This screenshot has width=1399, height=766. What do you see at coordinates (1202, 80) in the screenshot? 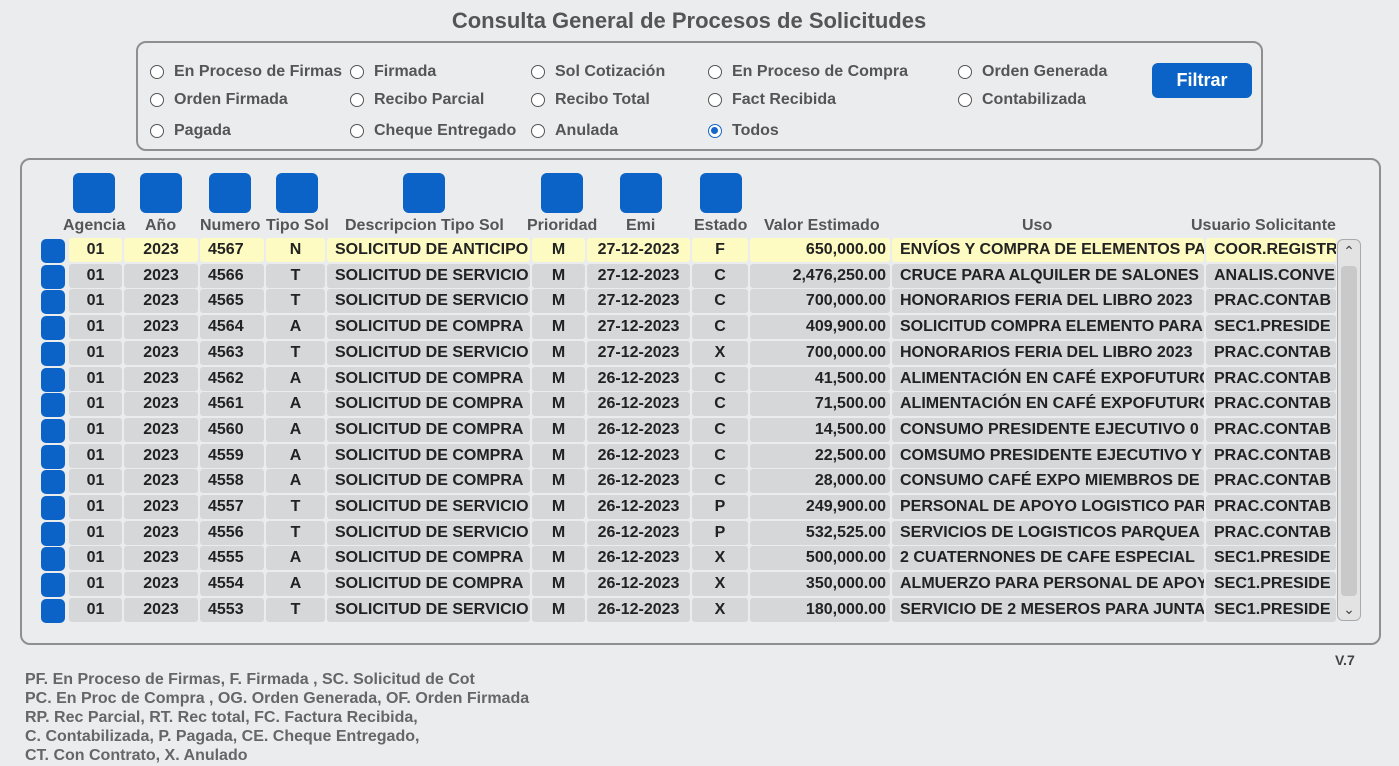
I see `filter-button: Filtrar` at bounding box center [1202, 80].